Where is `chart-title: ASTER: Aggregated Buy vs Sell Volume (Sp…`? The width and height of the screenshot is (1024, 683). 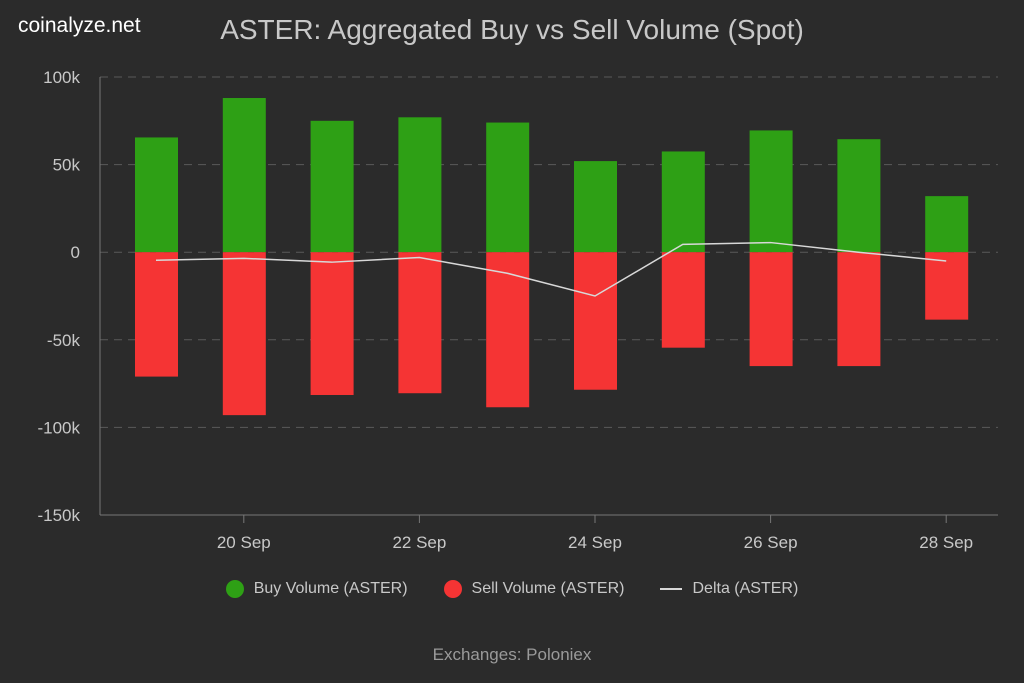 chart-title: ASTER: Aggregated Buy vs Sell Volume (Sp… is located at coordinates (512, 29).